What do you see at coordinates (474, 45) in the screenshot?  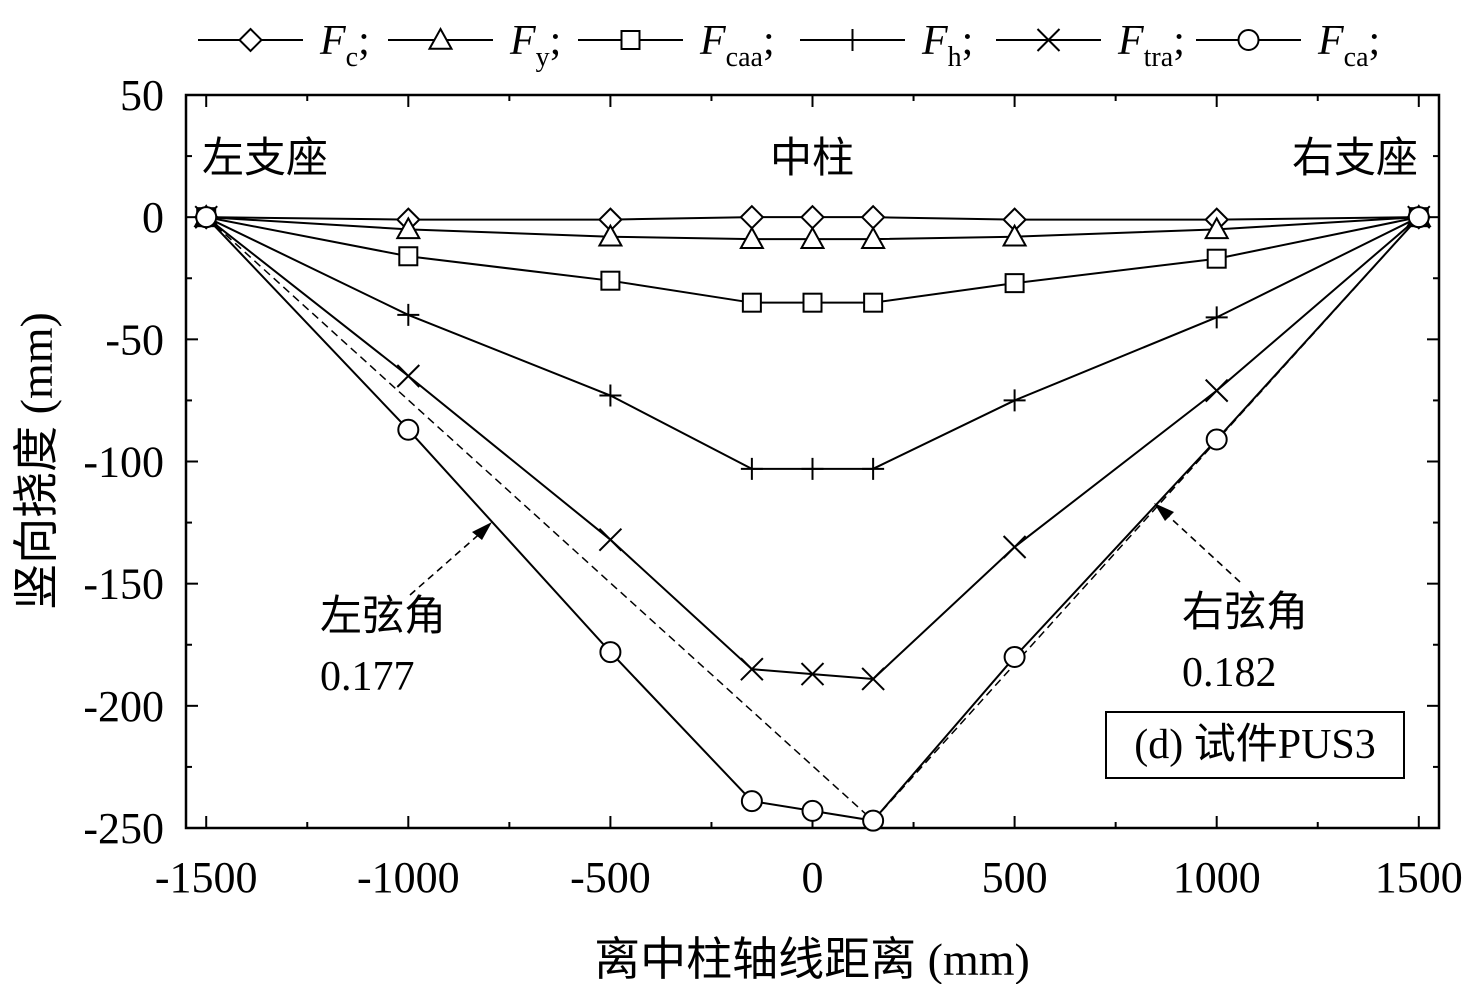 I see `legend-item: Fy;` at bounding box center [474, 45].